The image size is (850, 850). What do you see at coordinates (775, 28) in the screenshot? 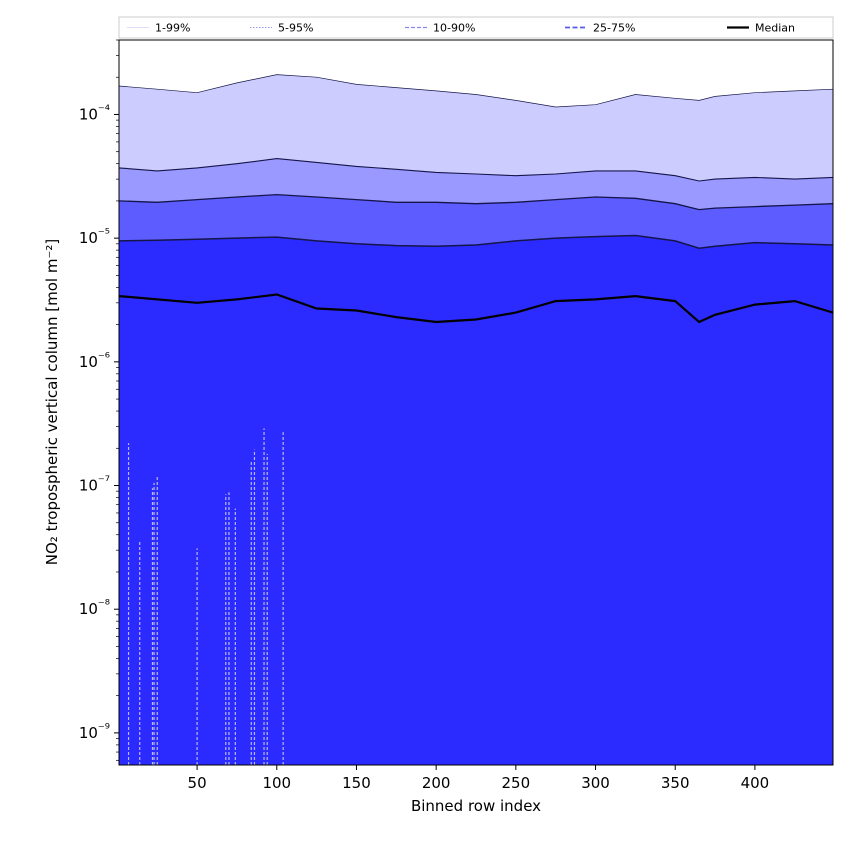
I see `legend-label: Median` at bounding box center [775, 28].